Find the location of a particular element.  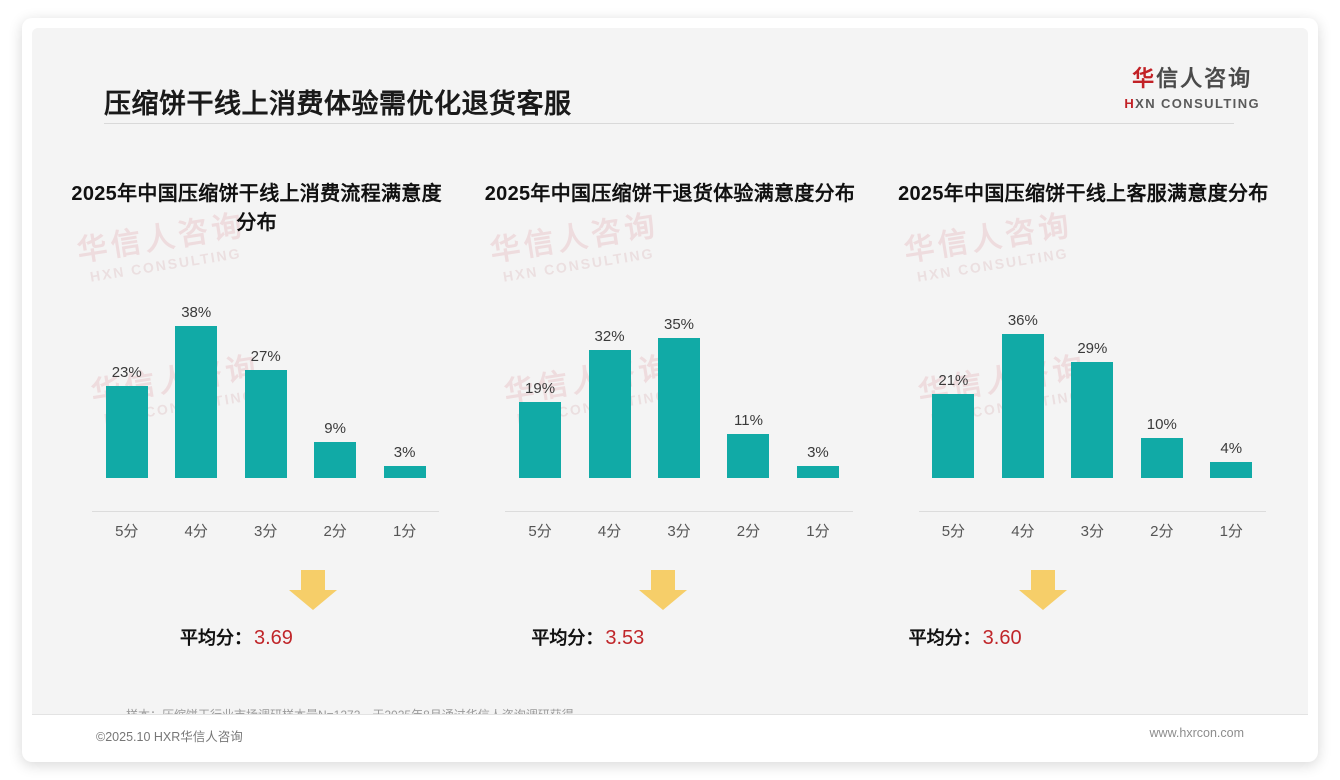

bar-chart-3: 21% 36% 29% 10% 4% 5分 4分 3分 2分 1分 is located at coordinates (1092, 416).